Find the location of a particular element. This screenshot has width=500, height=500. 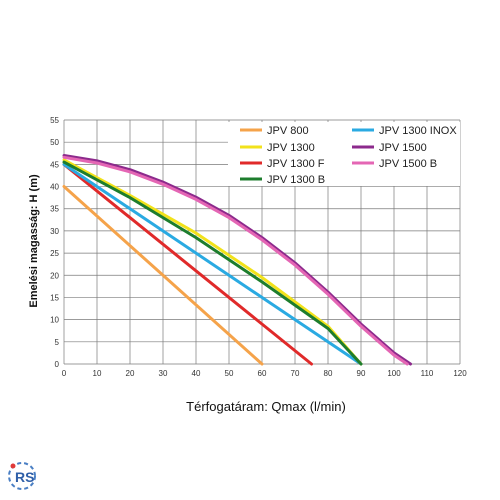

x-tick-label: 120 is located at coordinates (460, 373).